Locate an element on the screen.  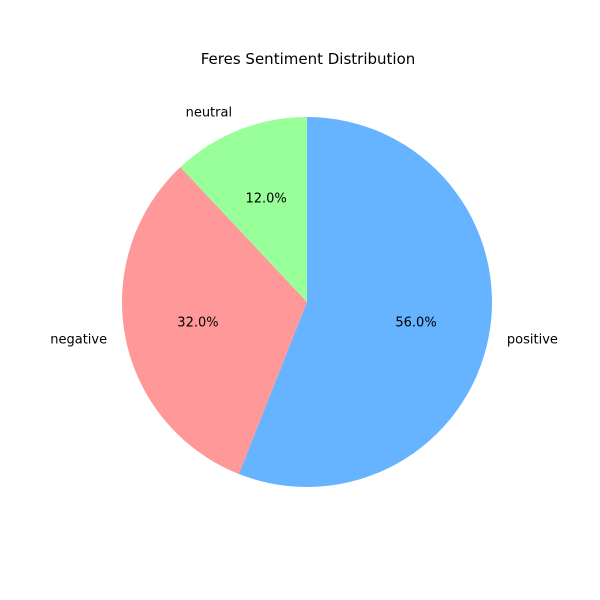
slice-label-negative: negative is located at coordinates (78, 340).